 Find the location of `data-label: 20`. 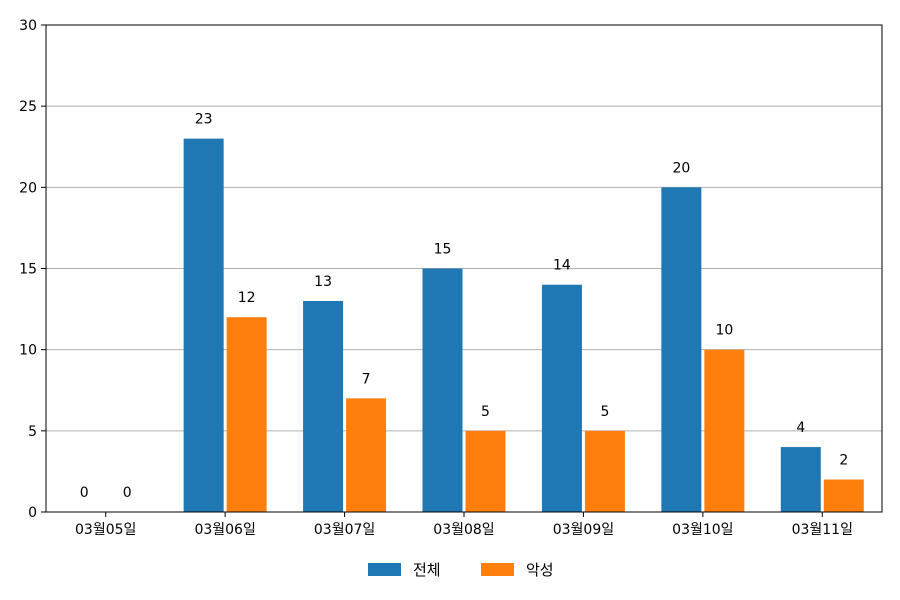

data-label: 20 is located at coordinates (681, 168).